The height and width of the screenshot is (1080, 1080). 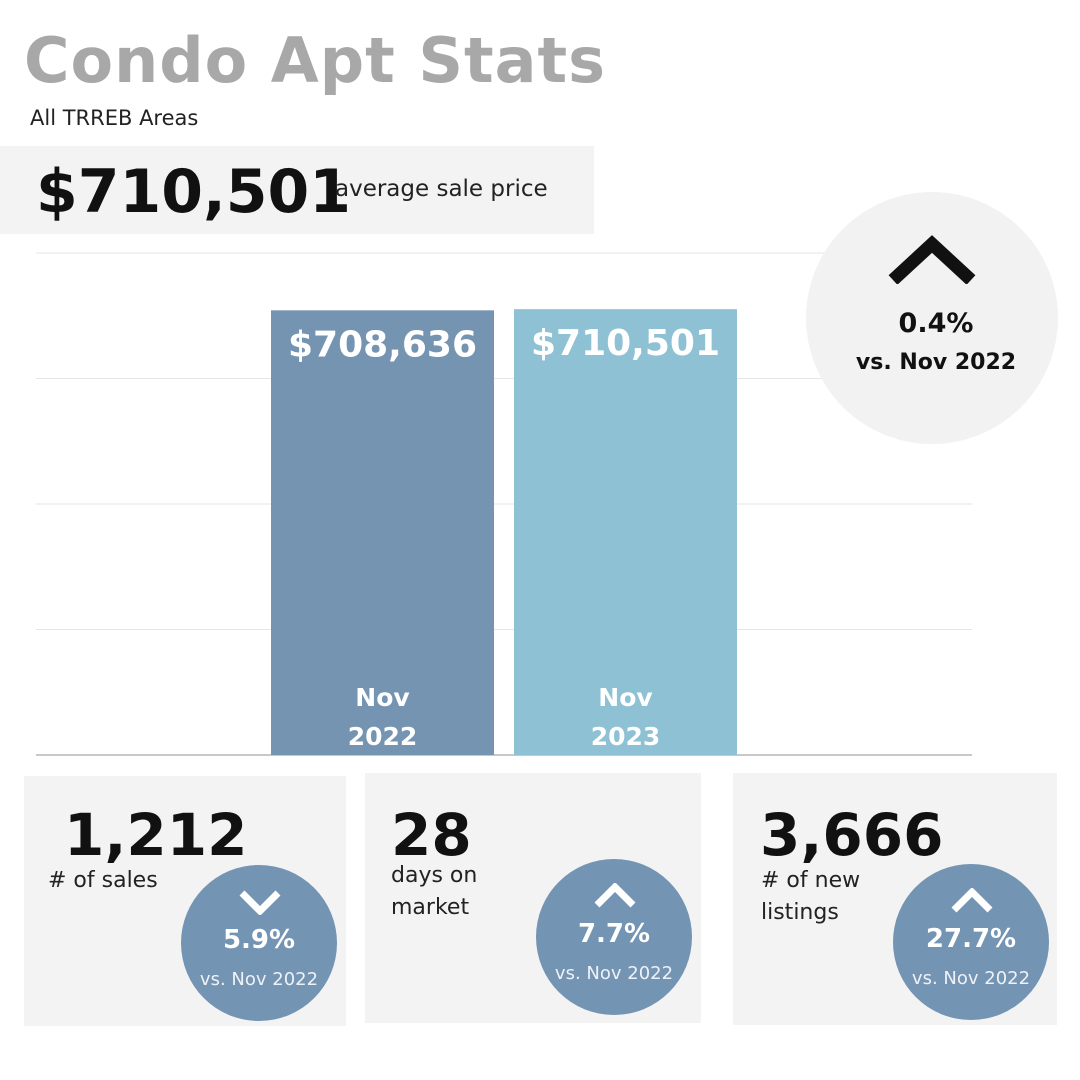 What do you see at coordinates (260, 902) in the screenshot?
I see `chevron-down-icon` at bounding box center [260, 902].